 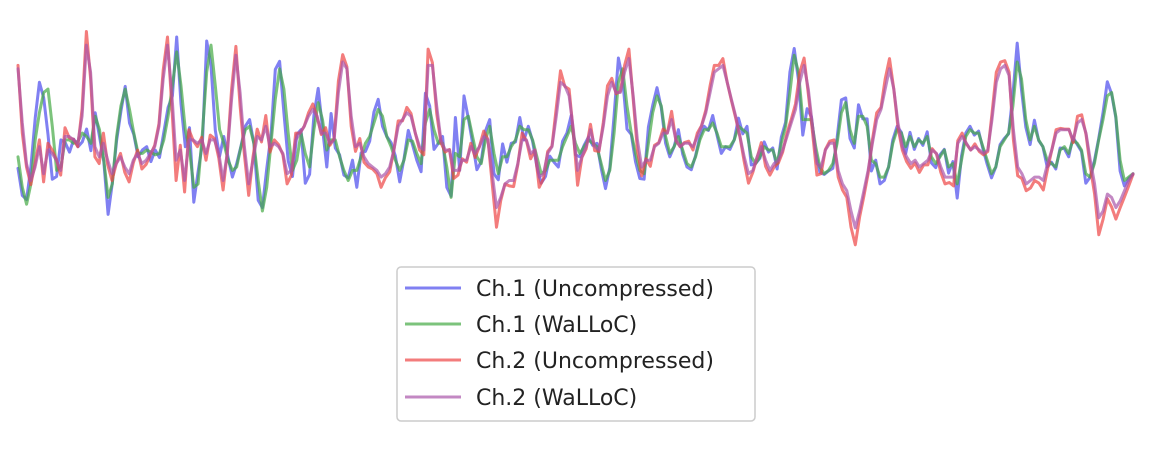 I want to click on legend-item-ch2-uncompressed: Ch.2 (Uncompressed), so click(x=559, y=361).